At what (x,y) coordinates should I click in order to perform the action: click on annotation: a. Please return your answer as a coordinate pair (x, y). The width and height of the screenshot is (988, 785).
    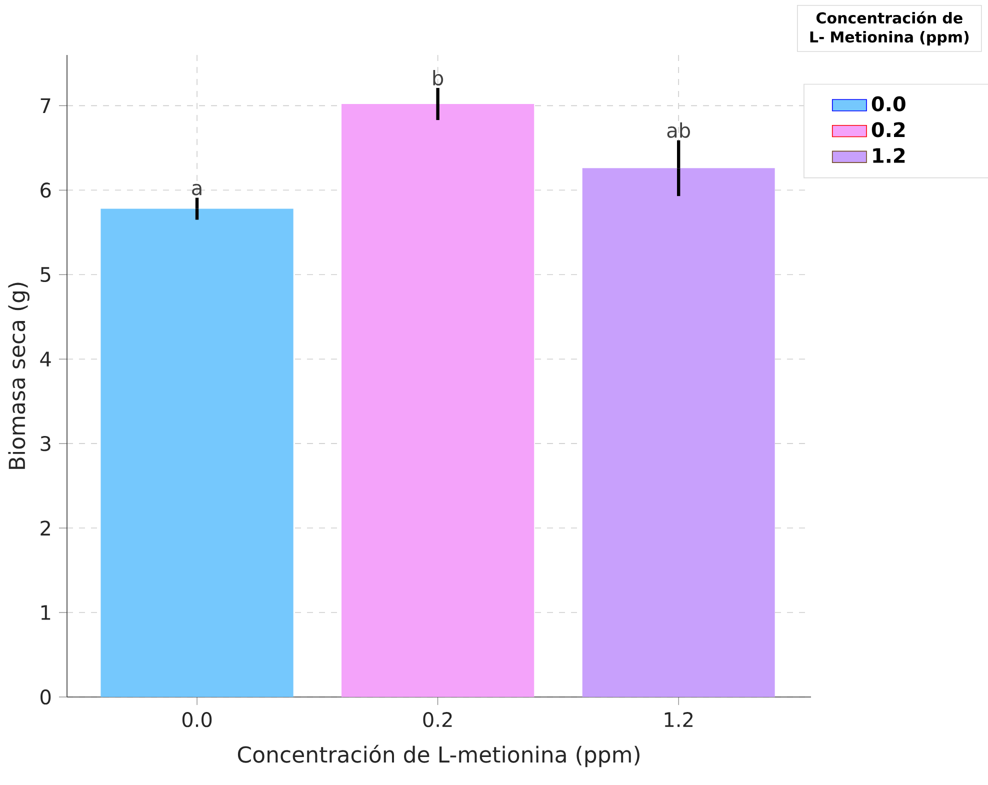
    Looking at the image, I should click on (197, 190).